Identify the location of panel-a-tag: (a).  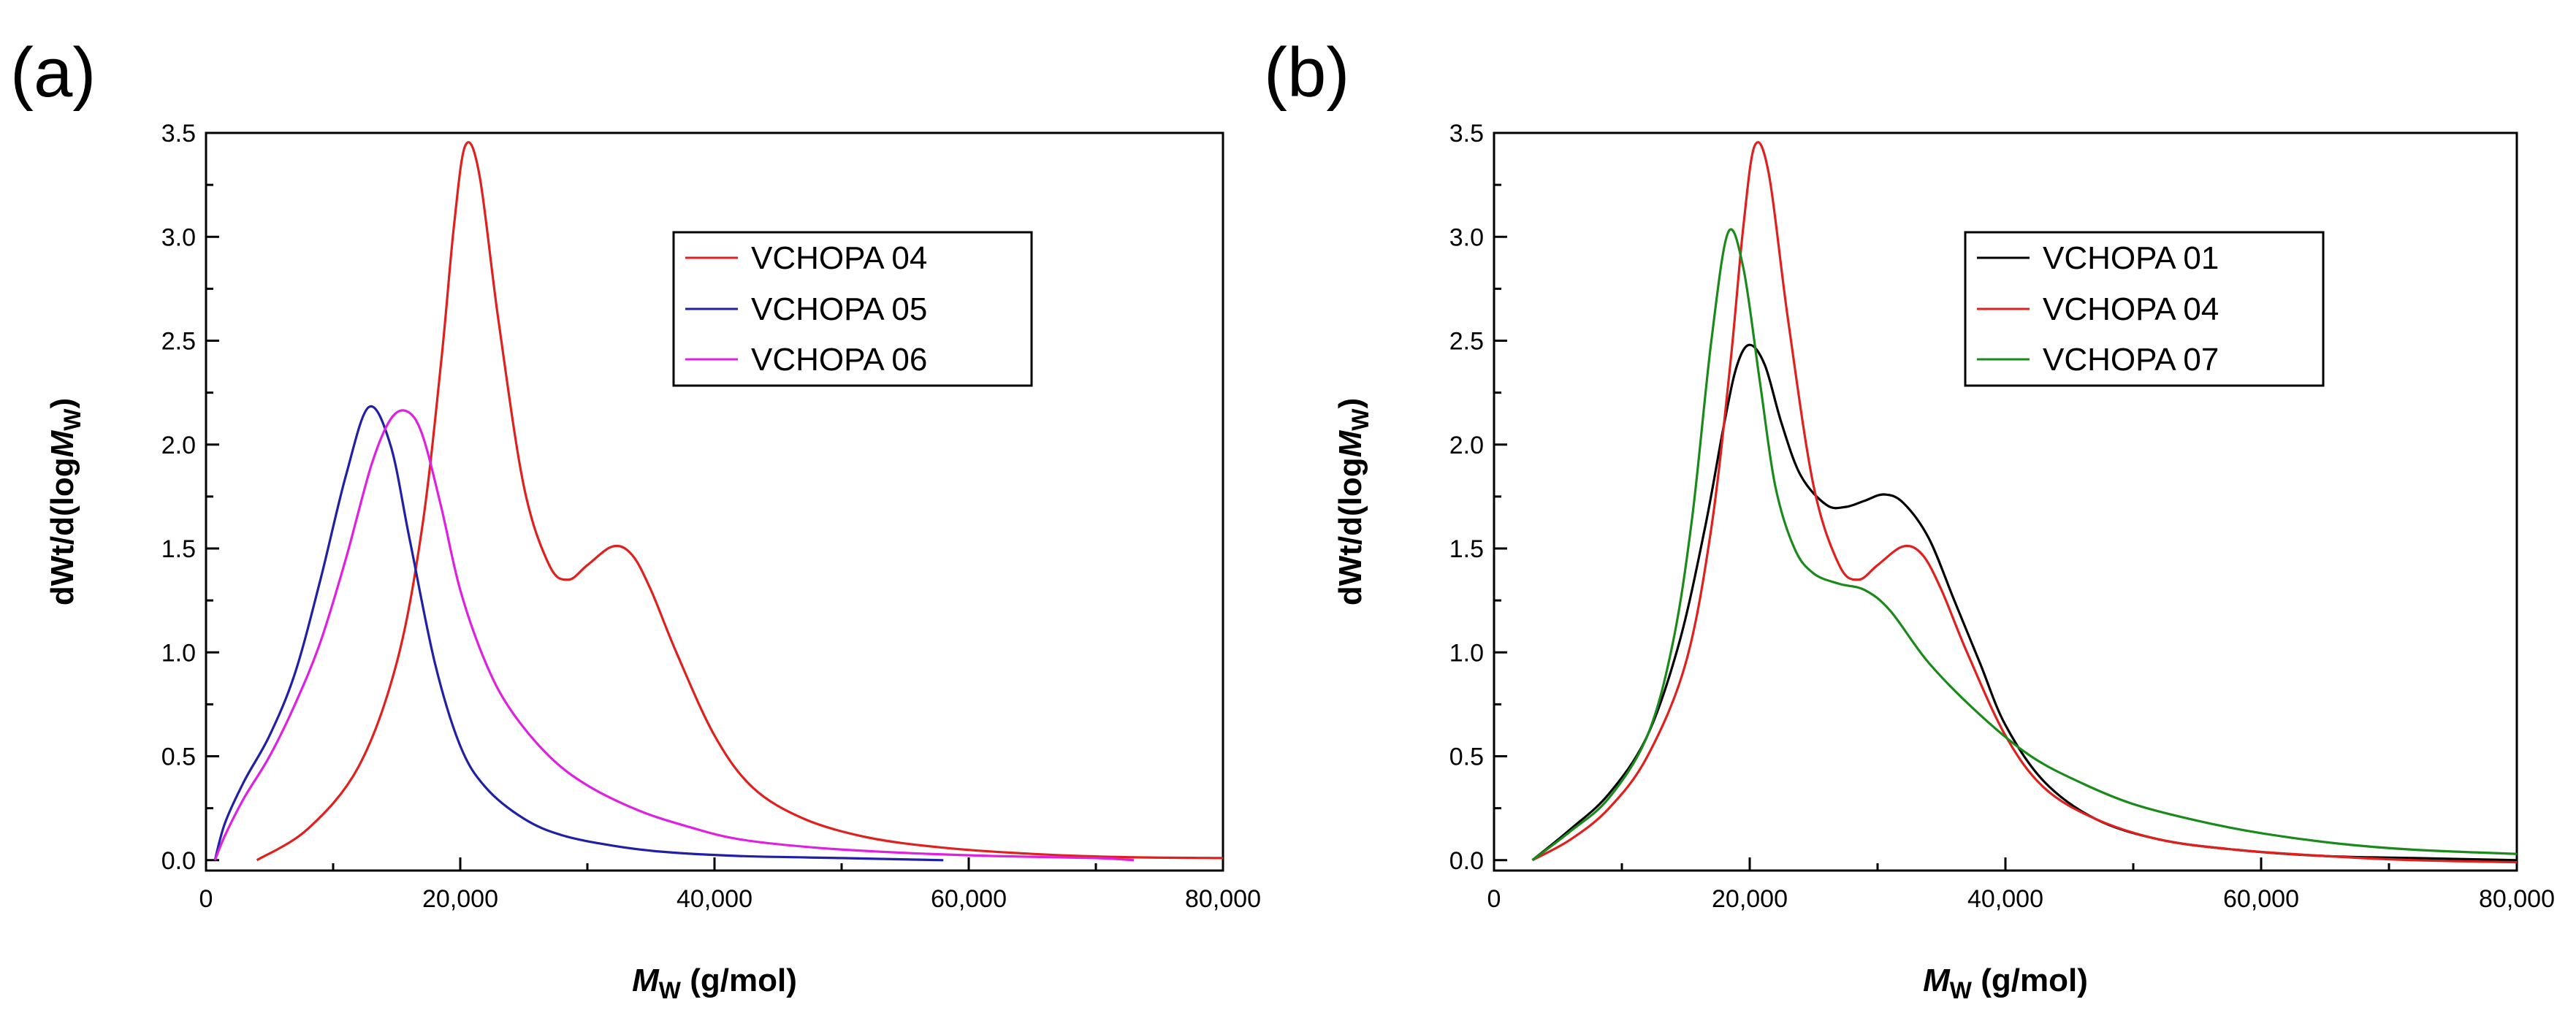
(53, 73).